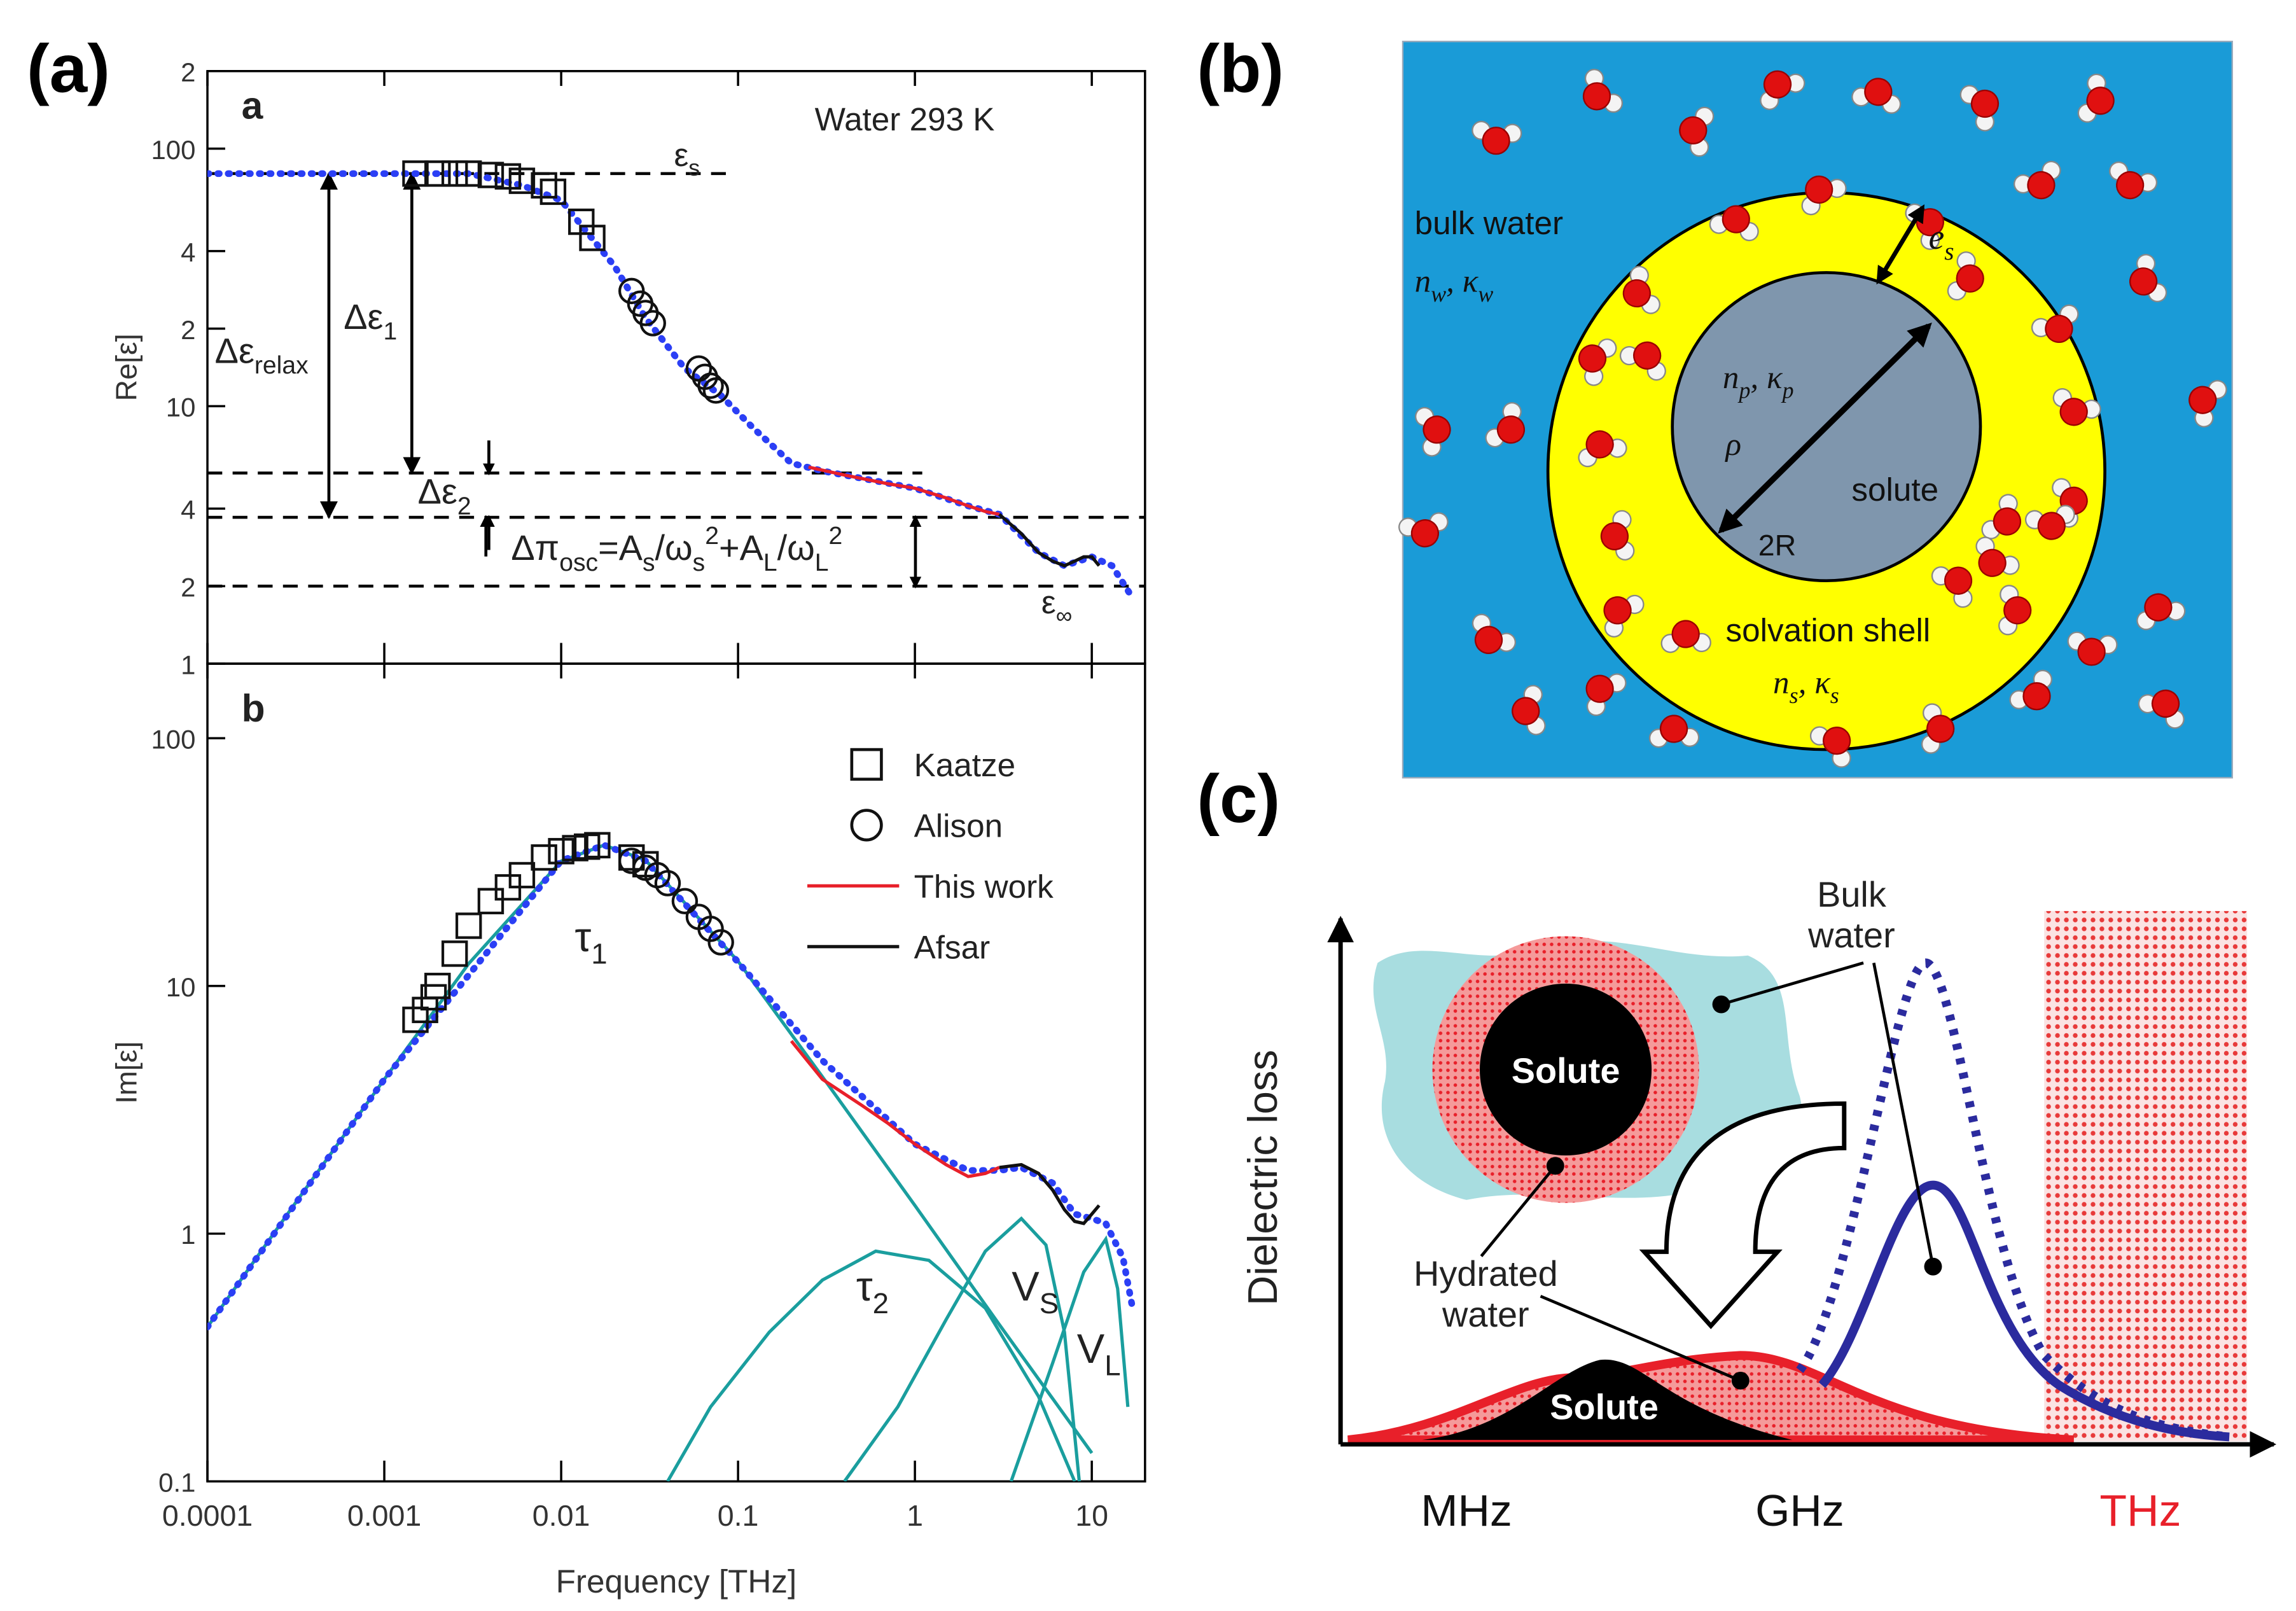 The height and width of the screenshot is (1611, 2296). What do you see at coordinates (1733, 444) in the screenshot?
I see `diagram-label-part: ρ` at bounding box center [1733, 444].